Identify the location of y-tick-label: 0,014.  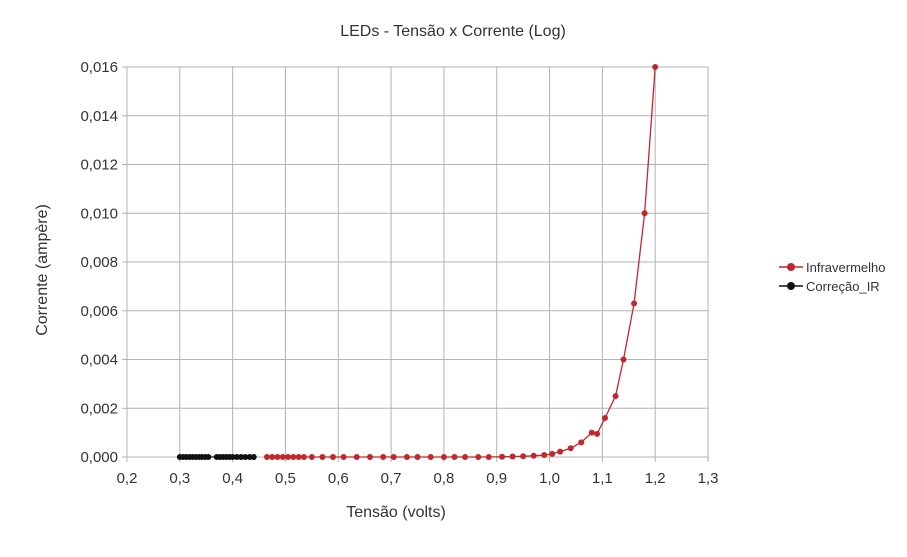
(99, 116).